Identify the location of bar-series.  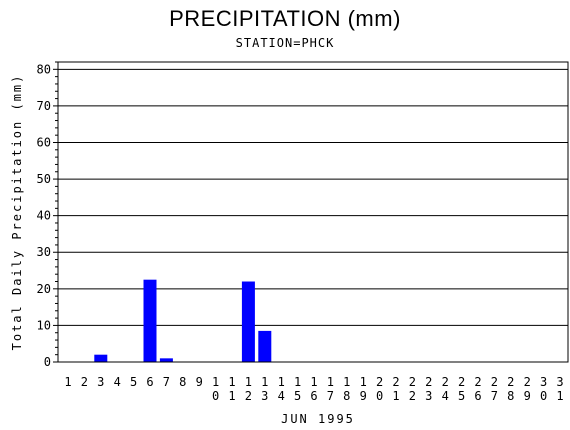
(183, 320).